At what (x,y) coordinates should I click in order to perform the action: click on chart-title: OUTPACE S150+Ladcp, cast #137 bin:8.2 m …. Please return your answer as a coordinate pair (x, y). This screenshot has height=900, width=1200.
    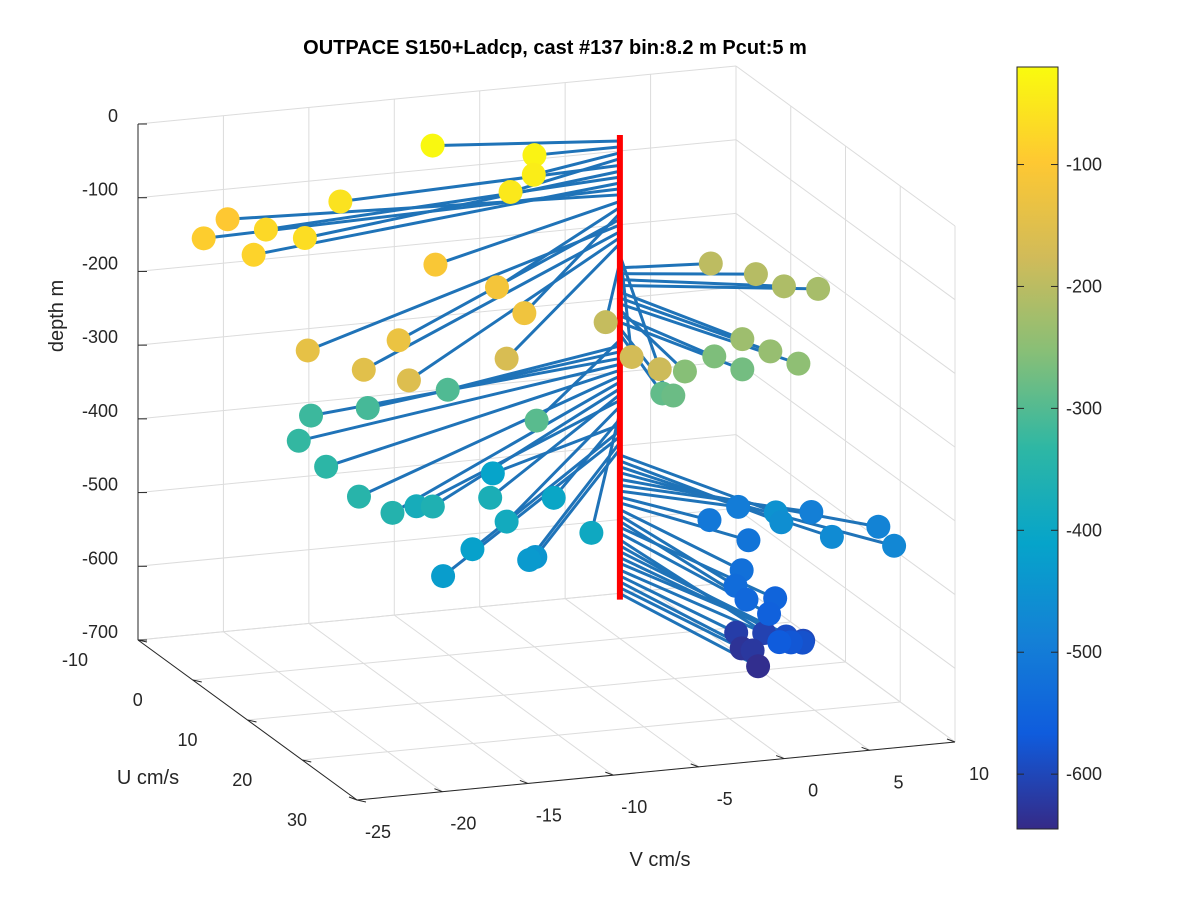
    Looking at the image, I should click on (555, 48).